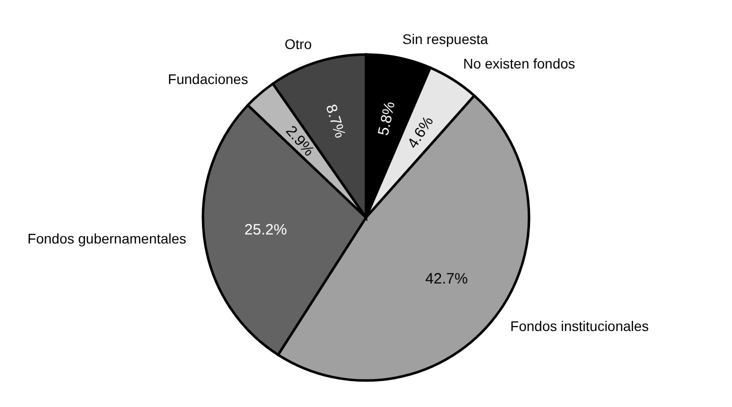  I want to click on data-label: 5.8%, so click(387, 119).